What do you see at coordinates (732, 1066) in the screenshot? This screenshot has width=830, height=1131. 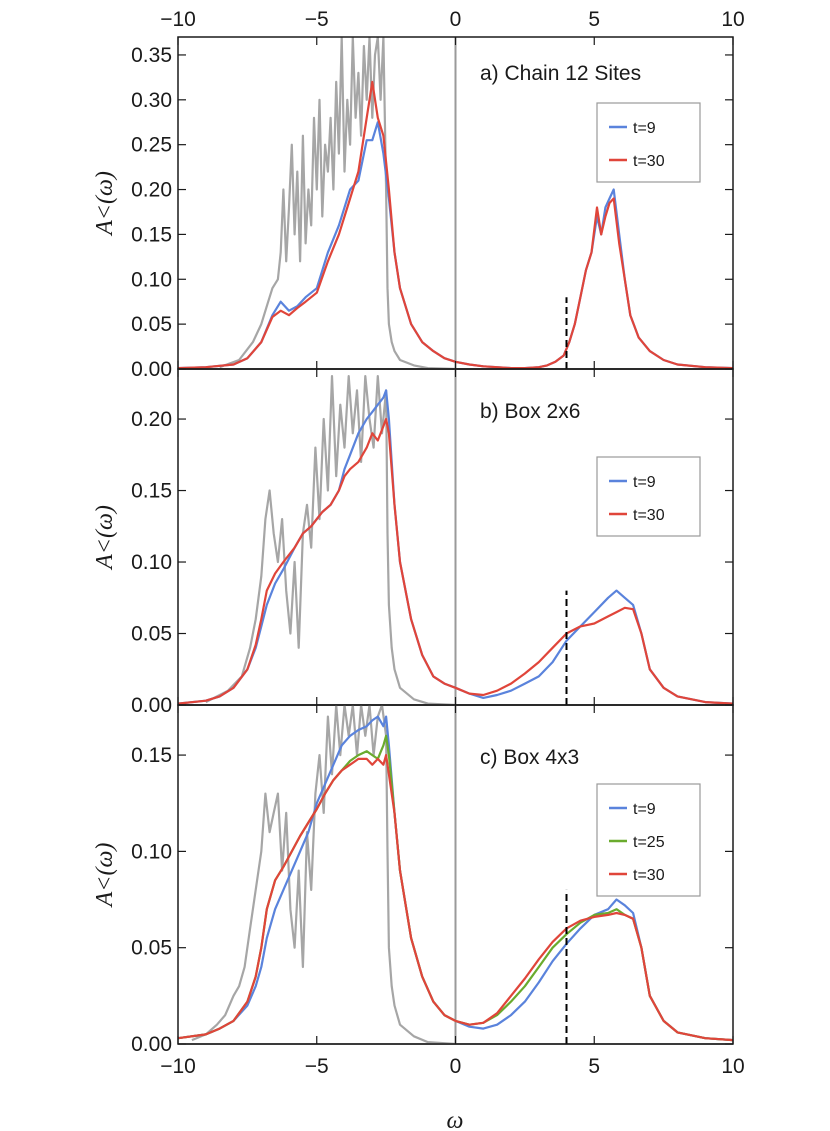 I see `x-tick-label: 10` at bounding box center [732, 1066].